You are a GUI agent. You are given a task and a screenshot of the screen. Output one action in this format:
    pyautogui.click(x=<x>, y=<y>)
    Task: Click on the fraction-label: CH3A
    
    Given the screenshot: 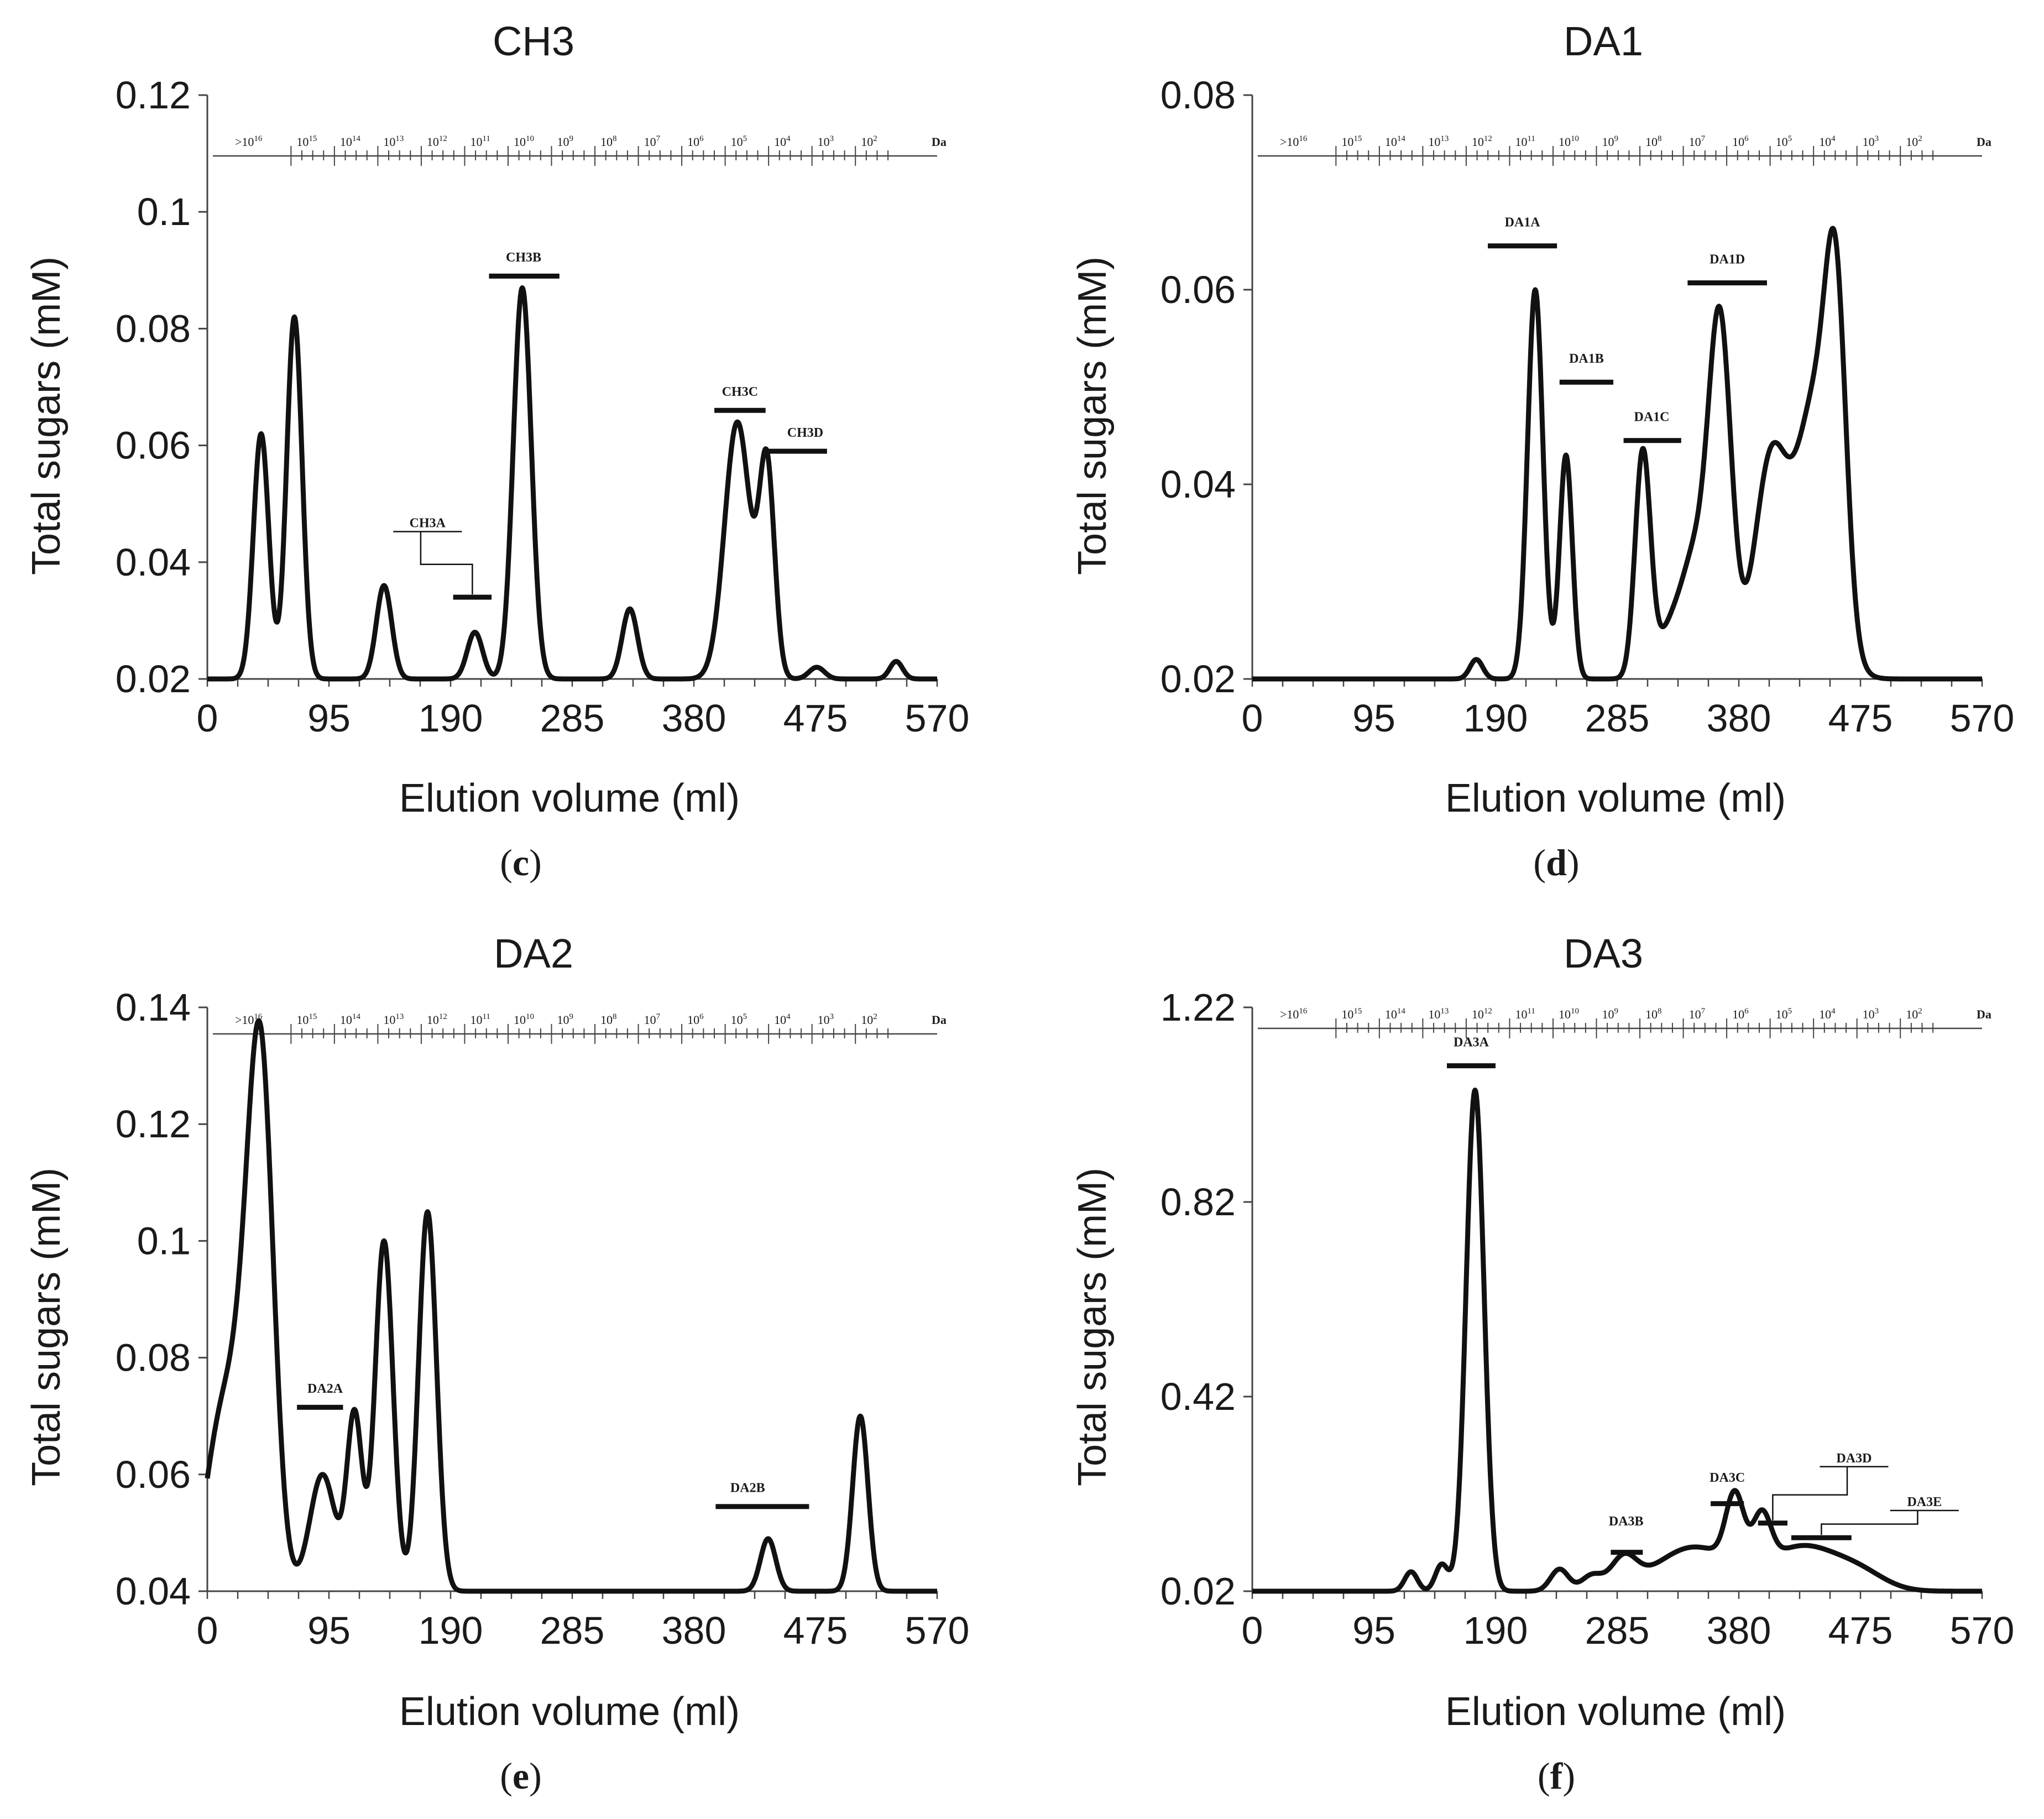 What is the action you would take?
    pyautogui.click(x=428, y=523)
    